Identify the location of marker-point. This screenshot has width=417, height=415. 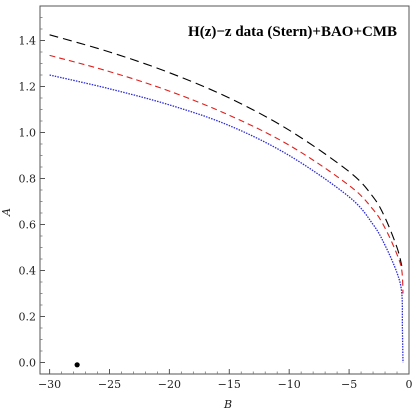
(77, 365).